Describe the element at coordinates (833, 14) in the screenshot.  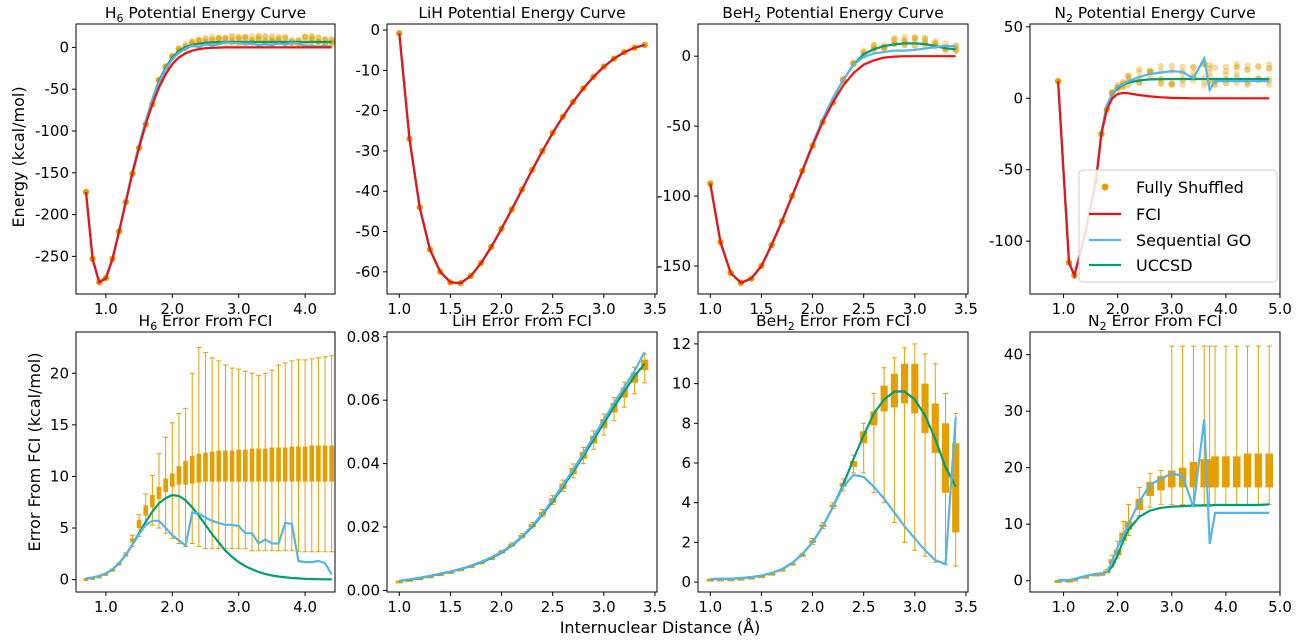
I see `chart-title: BeH2 Potential Energy Curve` at that location.